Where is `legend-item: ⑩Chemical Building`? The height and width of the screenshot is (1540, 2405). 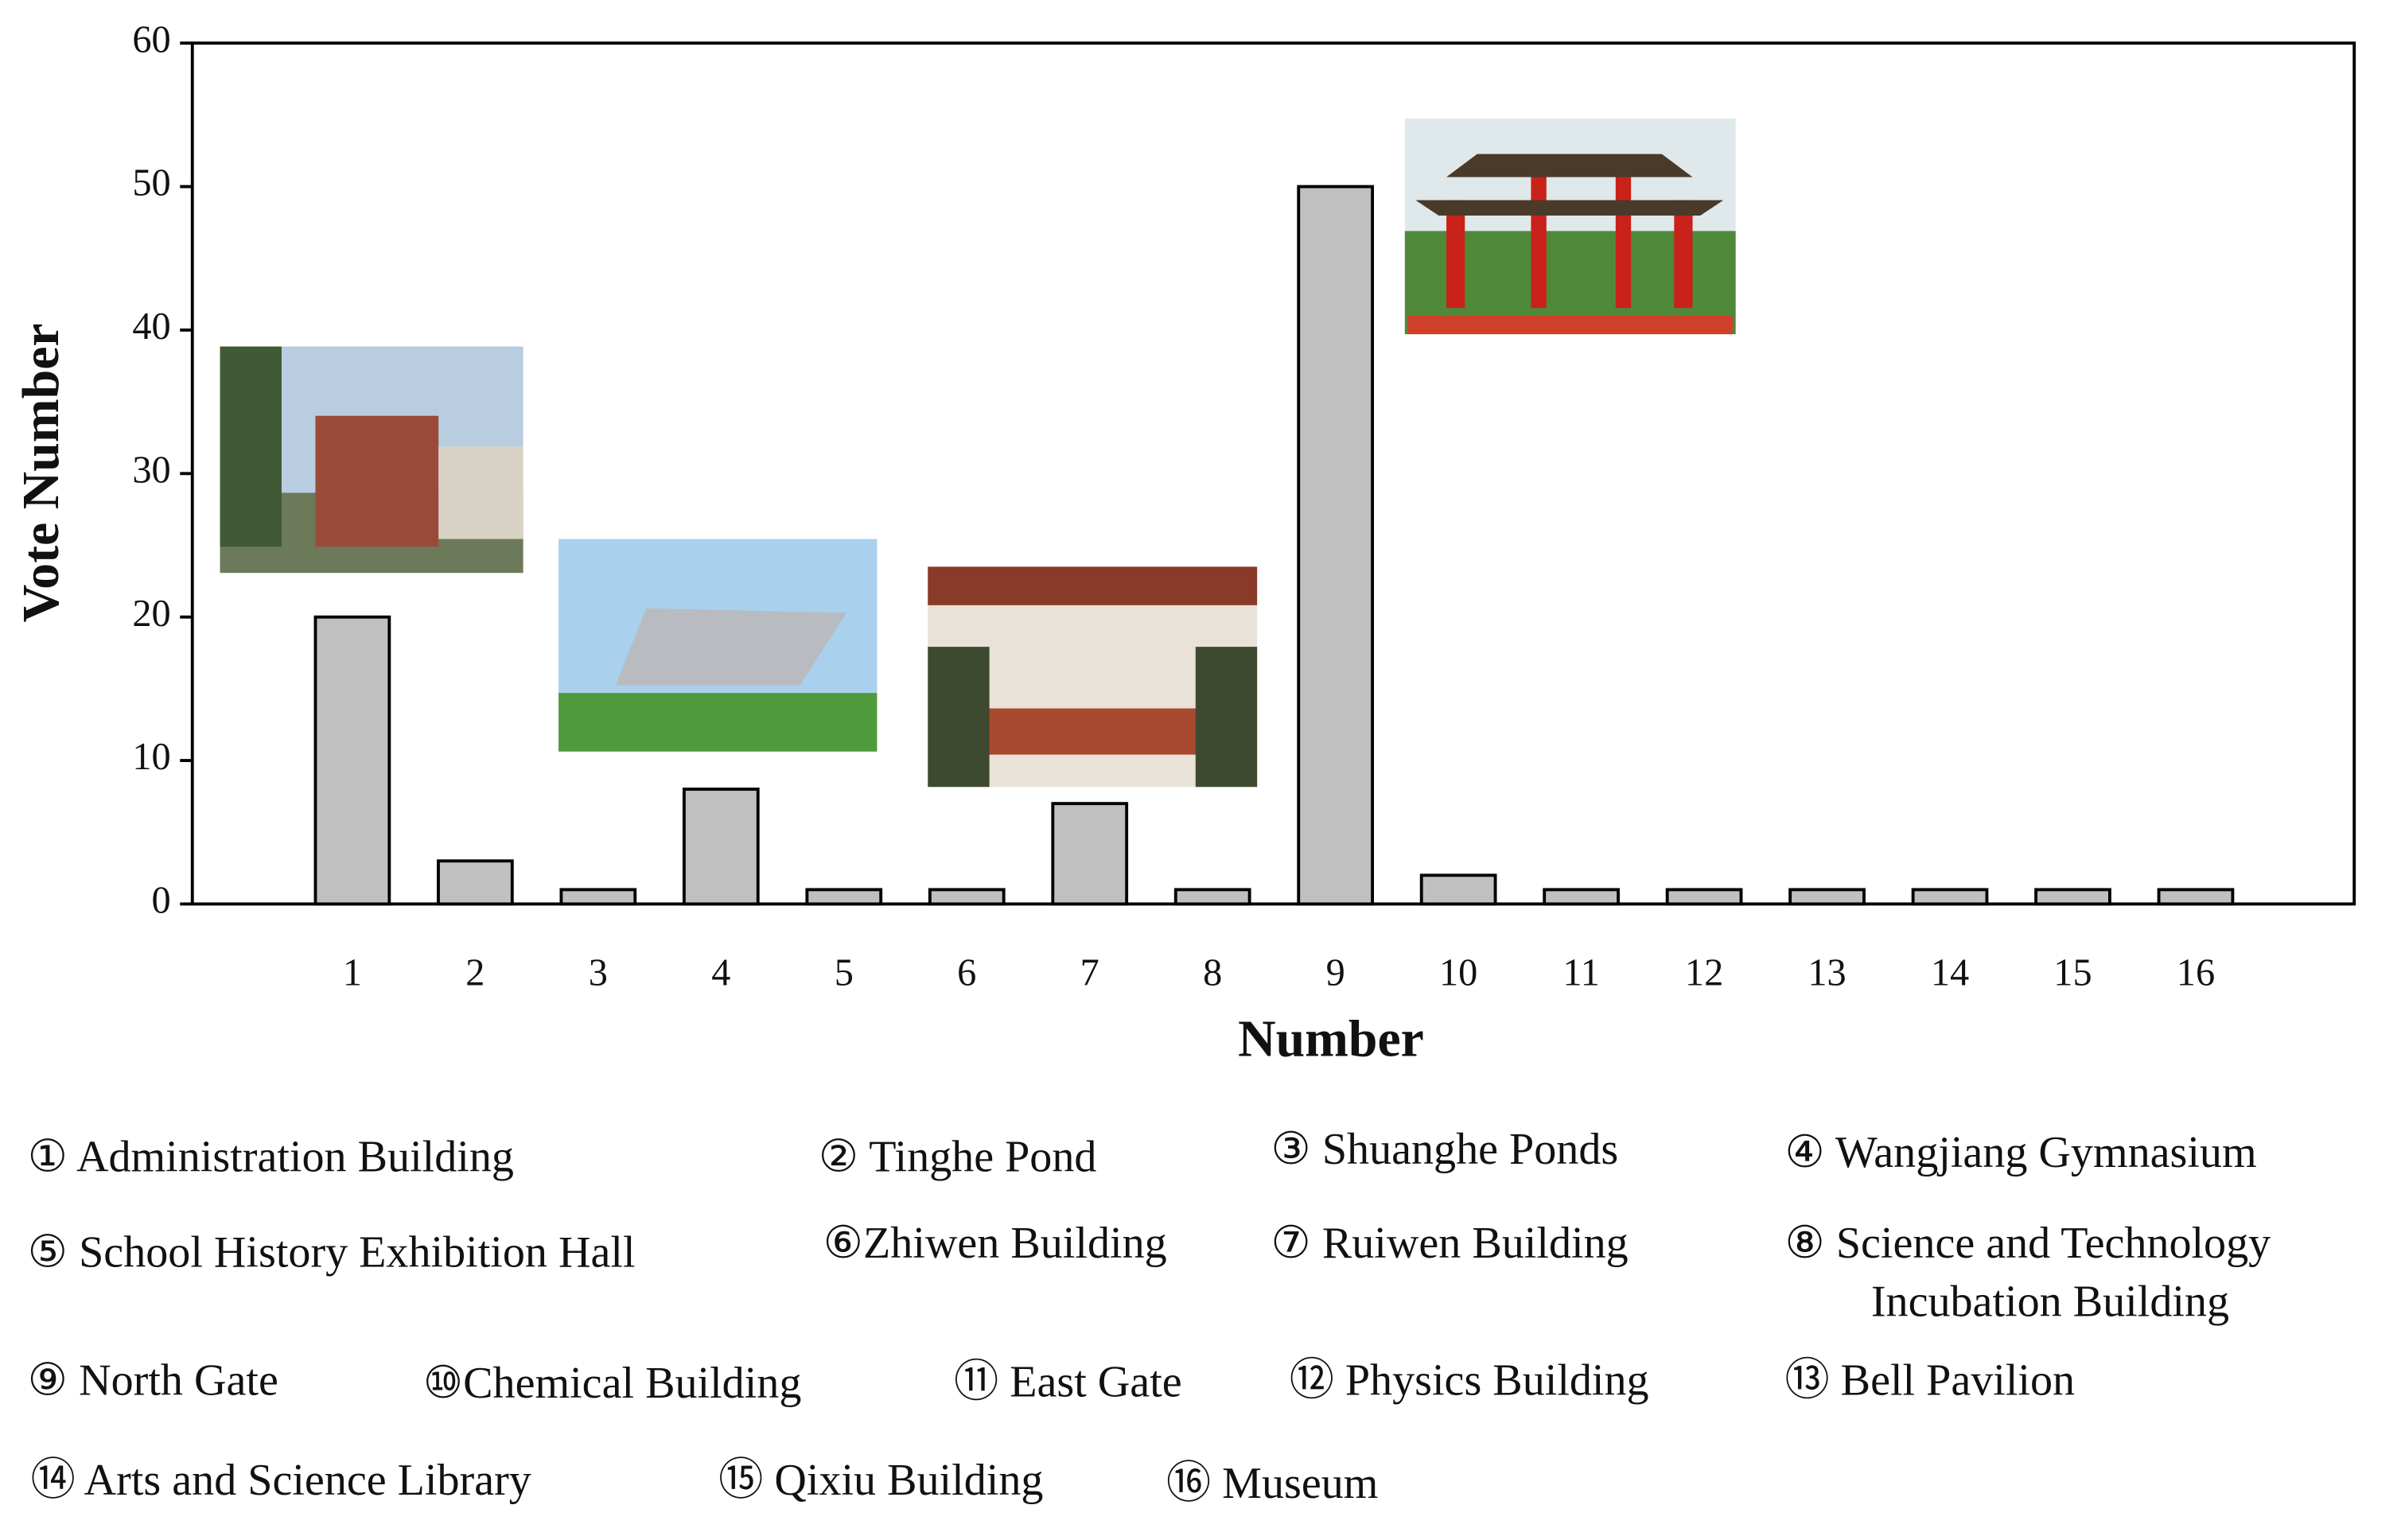
legend-item: ⑩Chemical Building is located at coordinates (612, 1383).